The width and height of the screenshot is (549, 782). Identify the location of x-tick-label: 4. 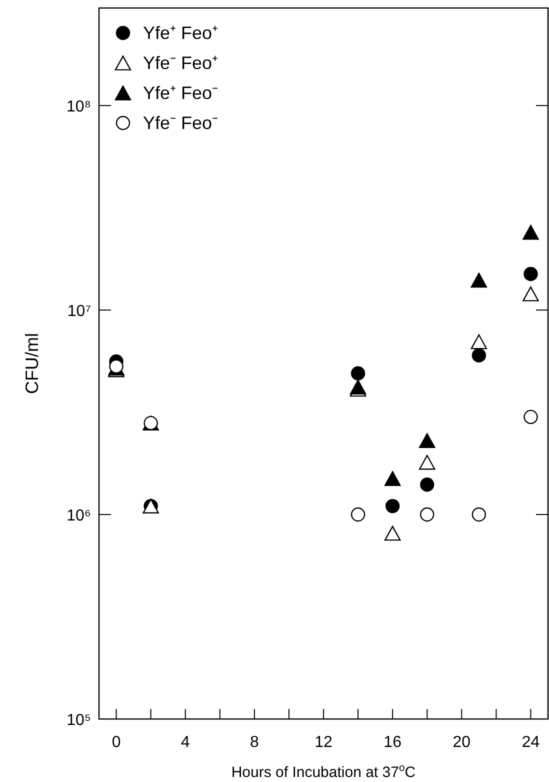
(185, 742).